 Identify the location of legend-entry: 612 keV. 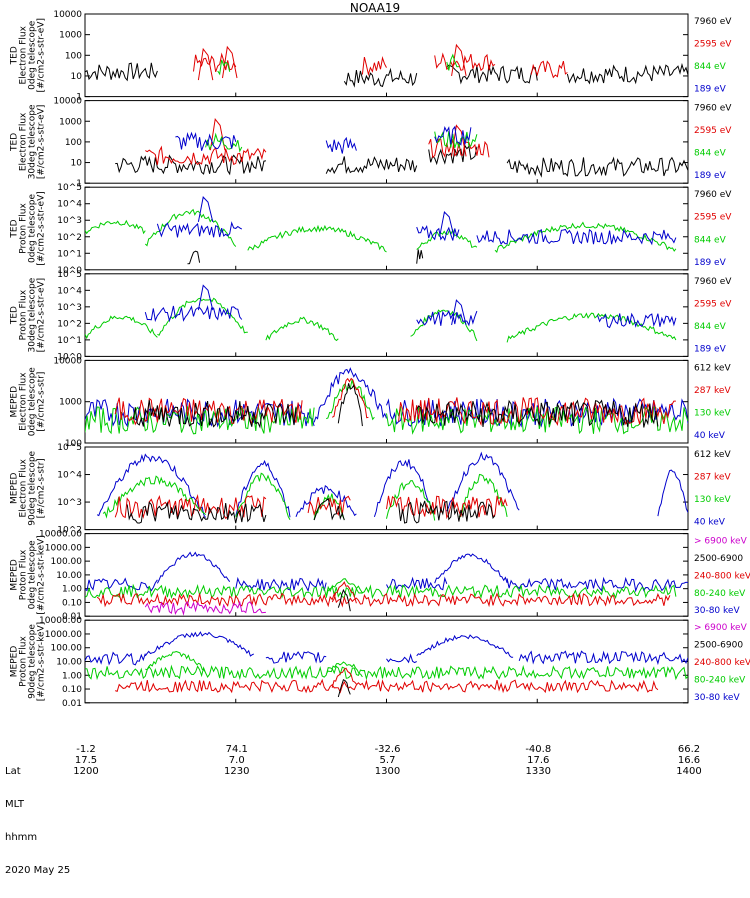
(712, 368).